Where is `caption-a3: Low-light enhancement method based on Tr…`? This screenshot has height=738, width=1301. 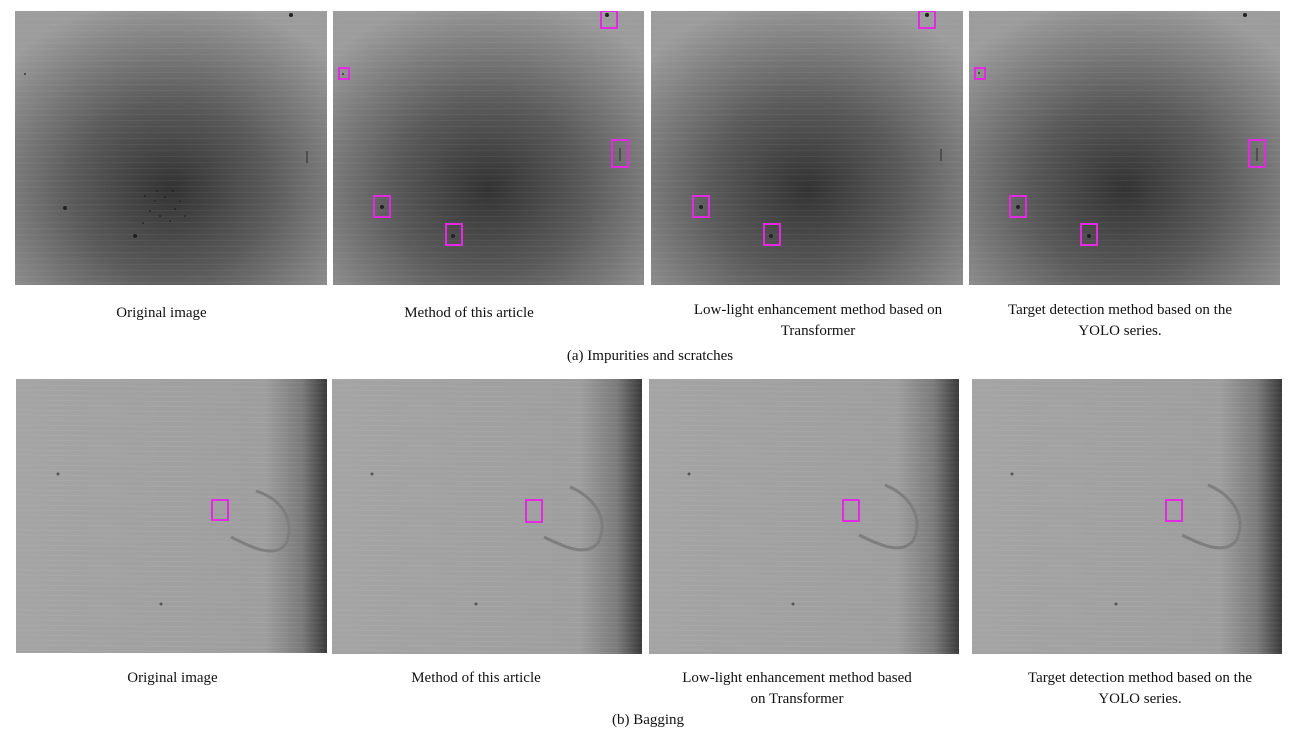
caption-a3: Low-light enhancement method based on Tr… is located at coordinates (818, 320).